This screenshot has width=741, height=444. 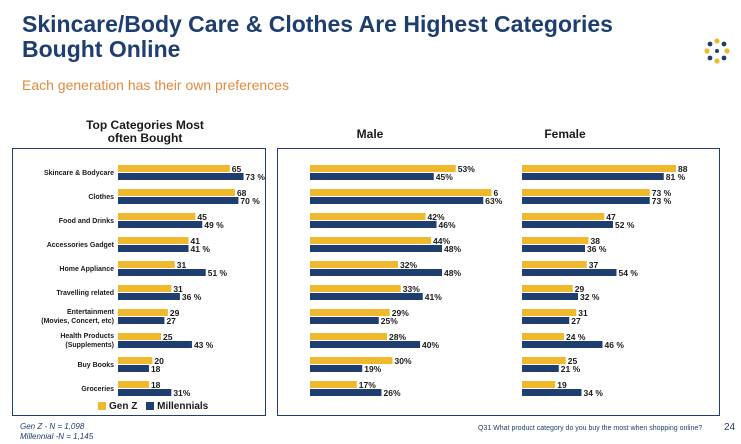 What do you see at coordinates (201, 249) in the screenshot?
I see `data-label: 41 %` at bounding box center [201, 249].